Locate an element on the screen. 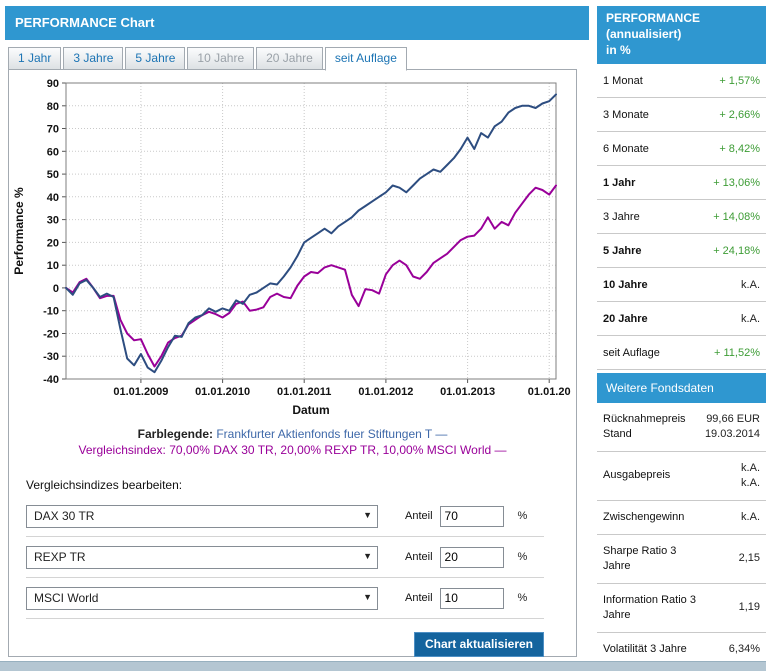 The height and width of the screenshot is (671, 766). sidebar-title-line1: PERFORMANCE (annualisiert) is located at coordinates (653, 26).